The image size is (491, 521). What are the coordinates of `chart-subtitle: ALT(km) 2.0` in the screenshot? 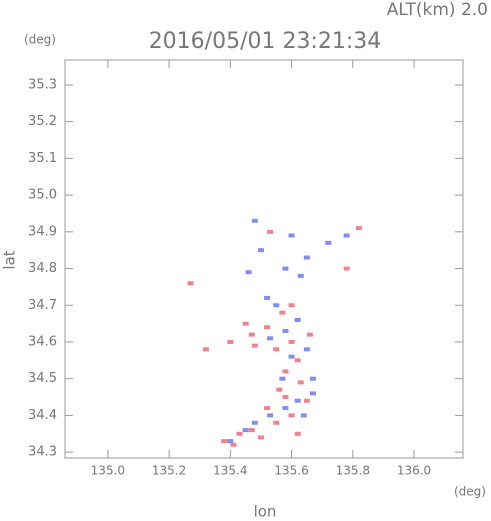 It's located at (437, 10).